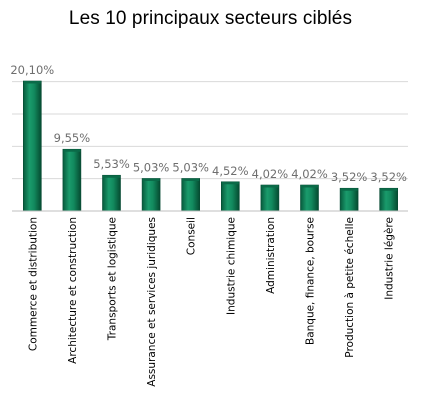 The height and width of the screenshot is (415, 421). Describe the element at coordinates (192, 236) in the screenshot. I see `category-label: Conseil` at that location.